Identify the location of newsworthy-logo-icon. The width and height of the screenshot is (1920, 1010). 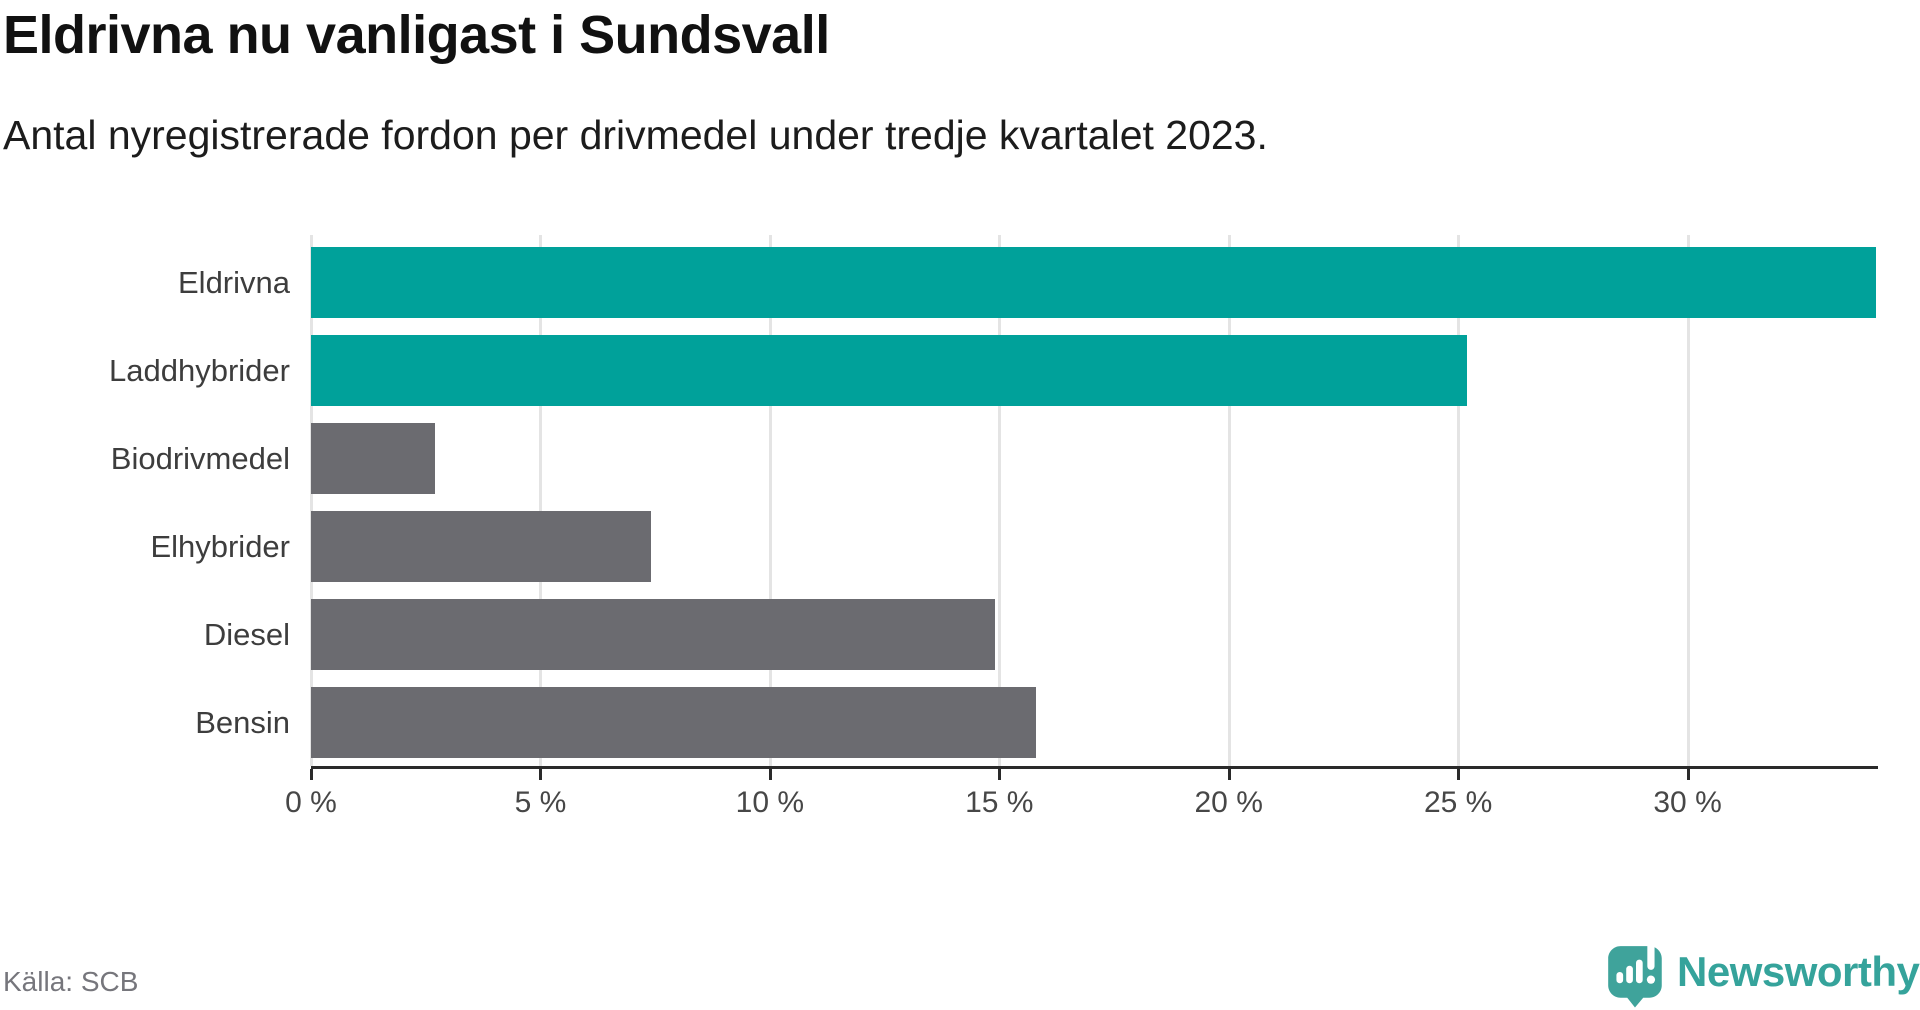
(1635, 975).